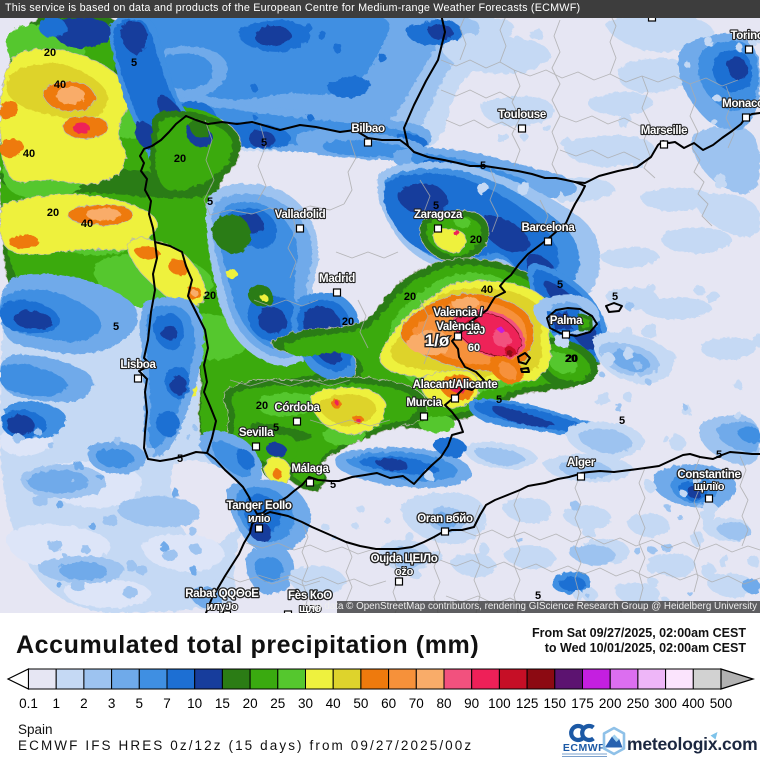  What do you see at coordinates (300, 215) in the screenshot?
I see `svg-text: Valladolid` at bounding box center [300, 215].